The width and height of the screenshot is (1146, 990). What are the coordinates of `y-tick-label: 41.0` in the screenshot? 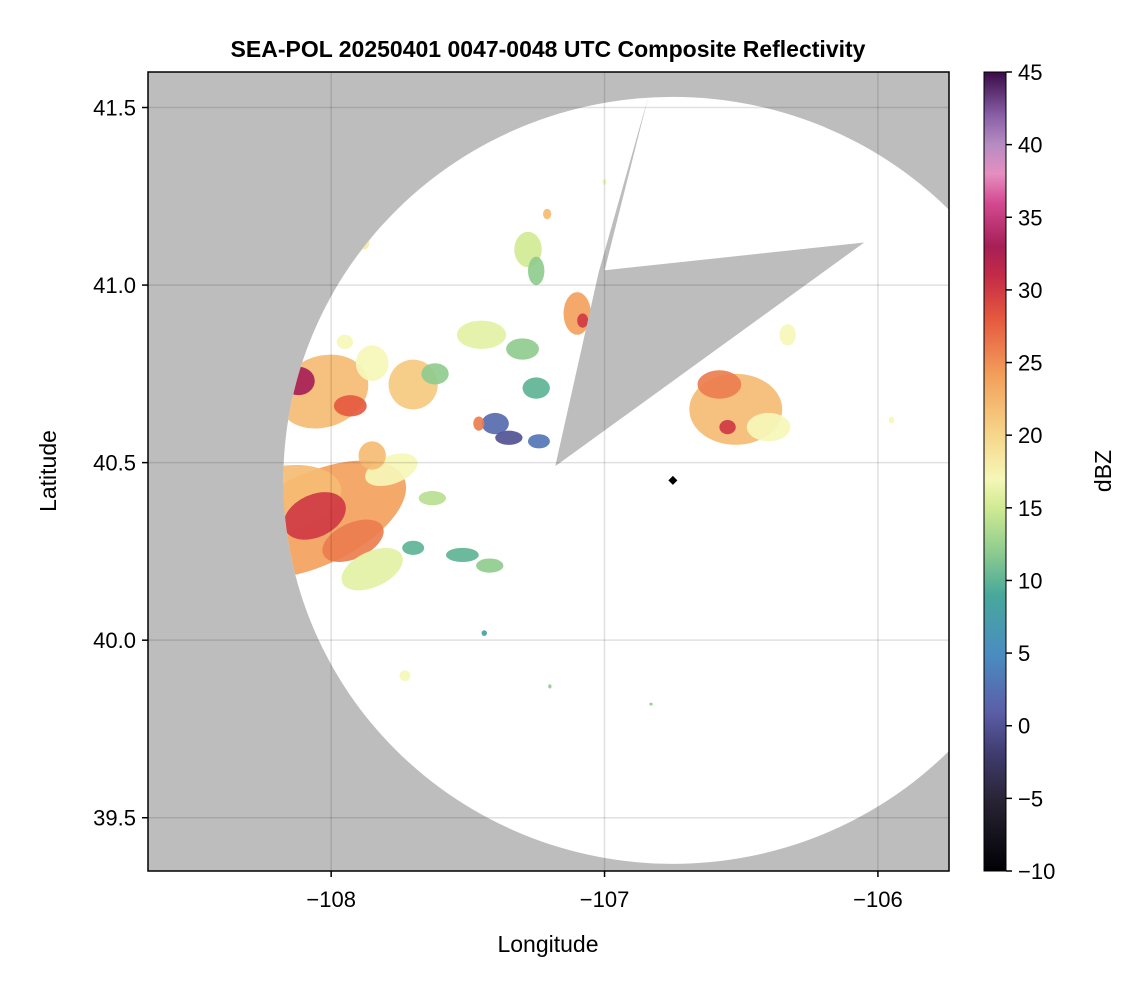 It's located at (114, 285).